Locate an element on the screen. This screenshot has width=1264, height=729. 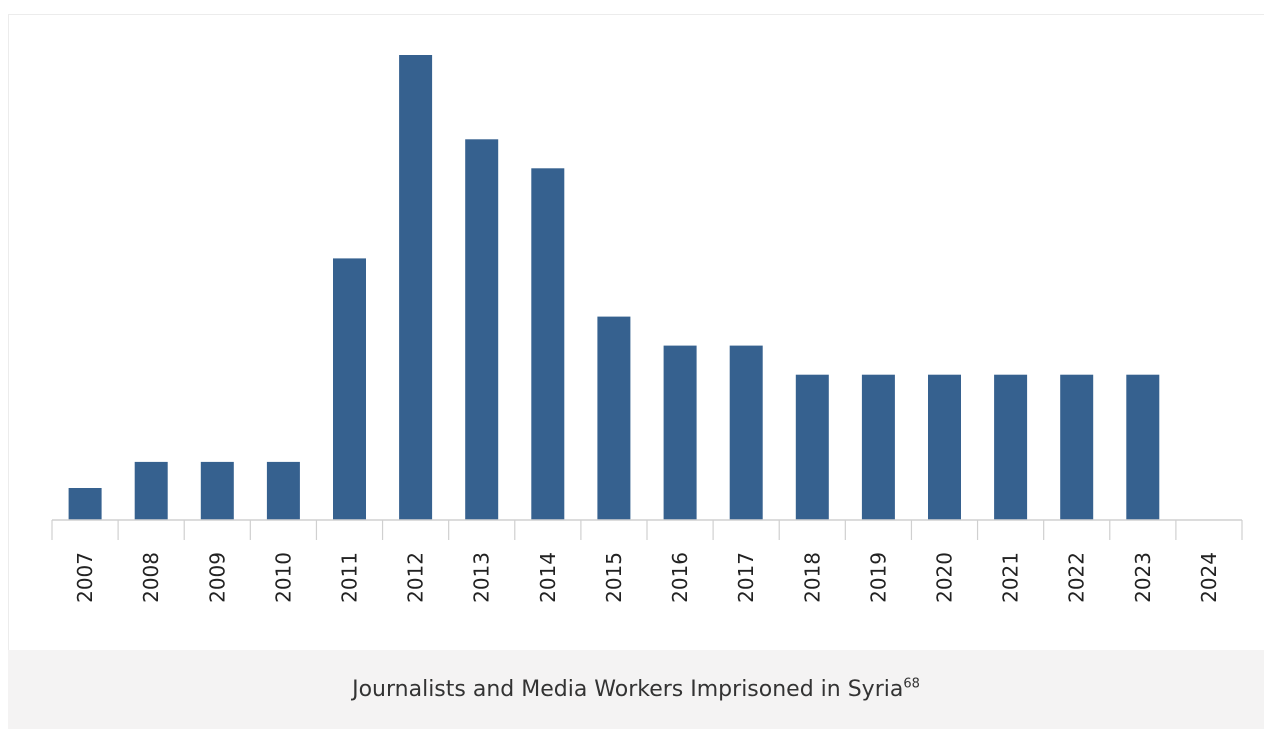
x-tick-label: 2020 is located at coordinates (945, 577).